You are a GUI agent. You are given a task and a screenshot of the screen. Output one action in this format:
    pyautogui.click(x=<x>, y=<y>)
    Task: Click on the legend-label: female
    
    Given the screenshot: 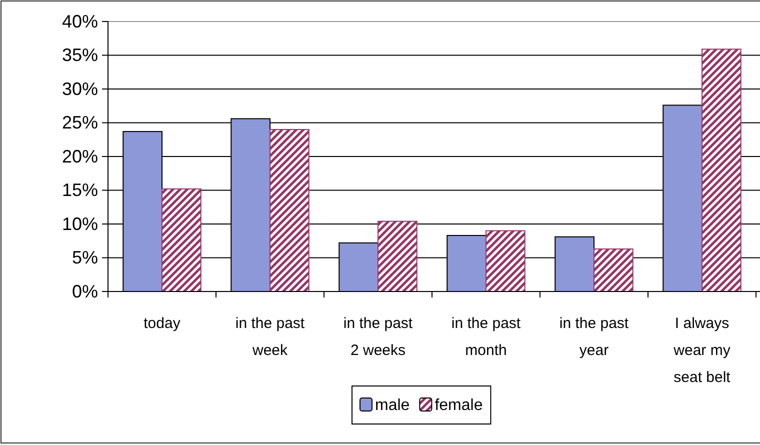 What is the action you would take?
    pyautogui.click(x=458, y=405)
    